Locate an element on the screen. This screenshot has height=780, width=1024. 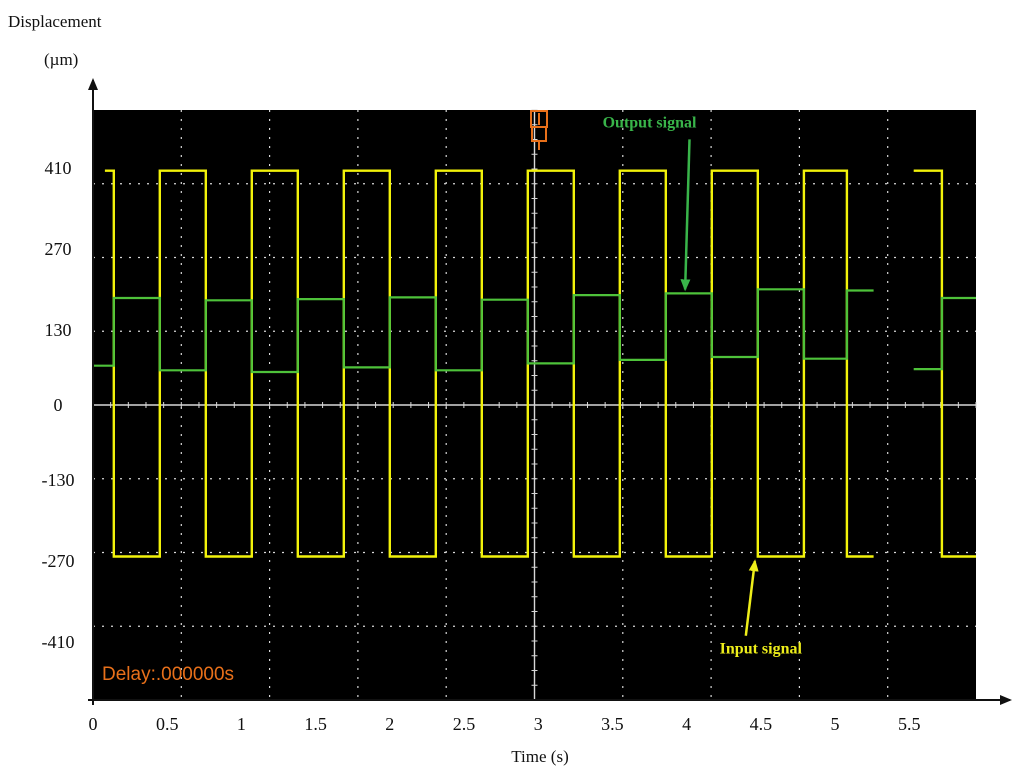
x-tick-label: 1 is located at coordinates (241, 724).